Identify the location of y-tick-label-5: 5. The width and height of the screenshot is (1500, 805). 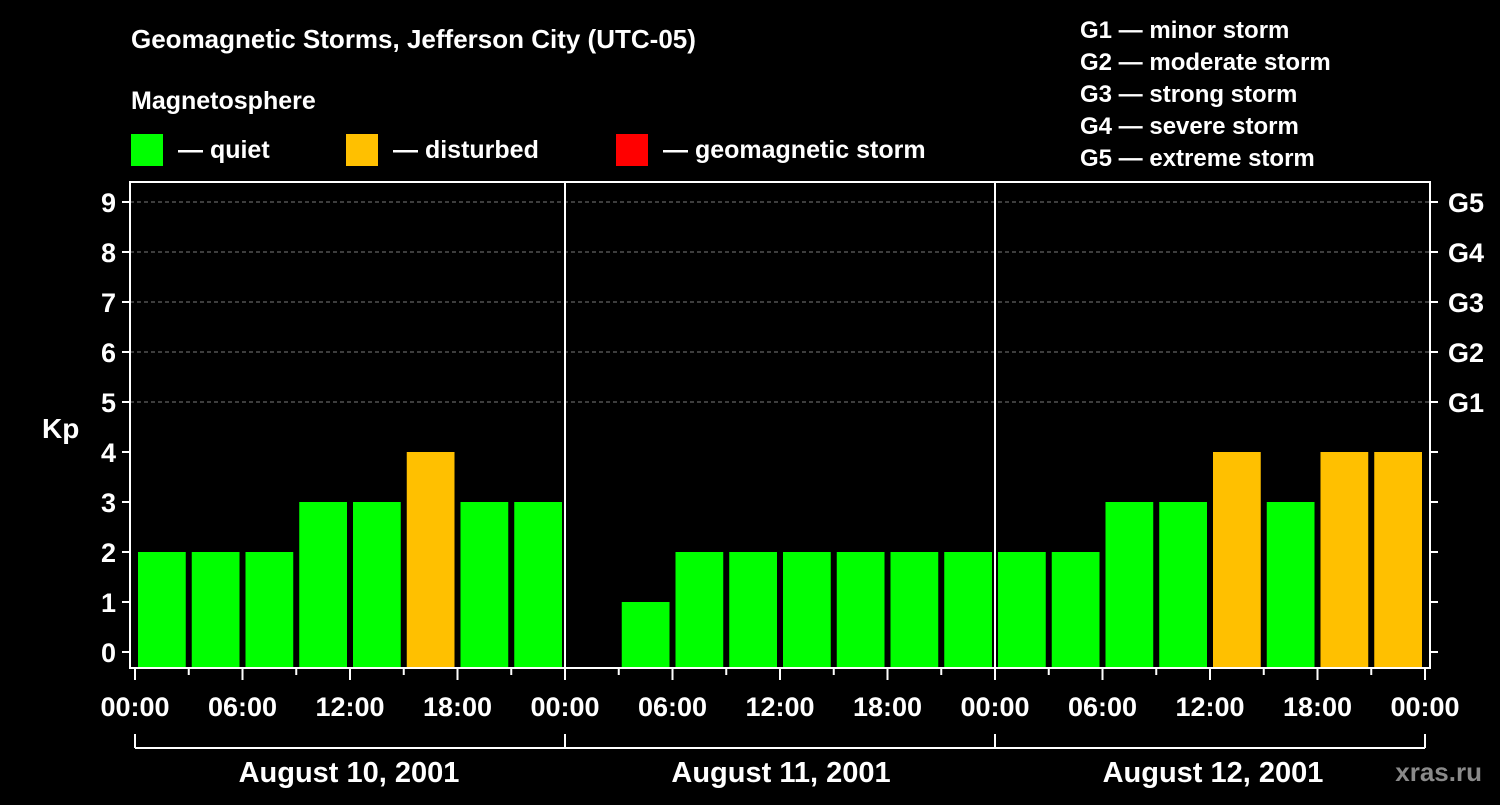
(108, 403).